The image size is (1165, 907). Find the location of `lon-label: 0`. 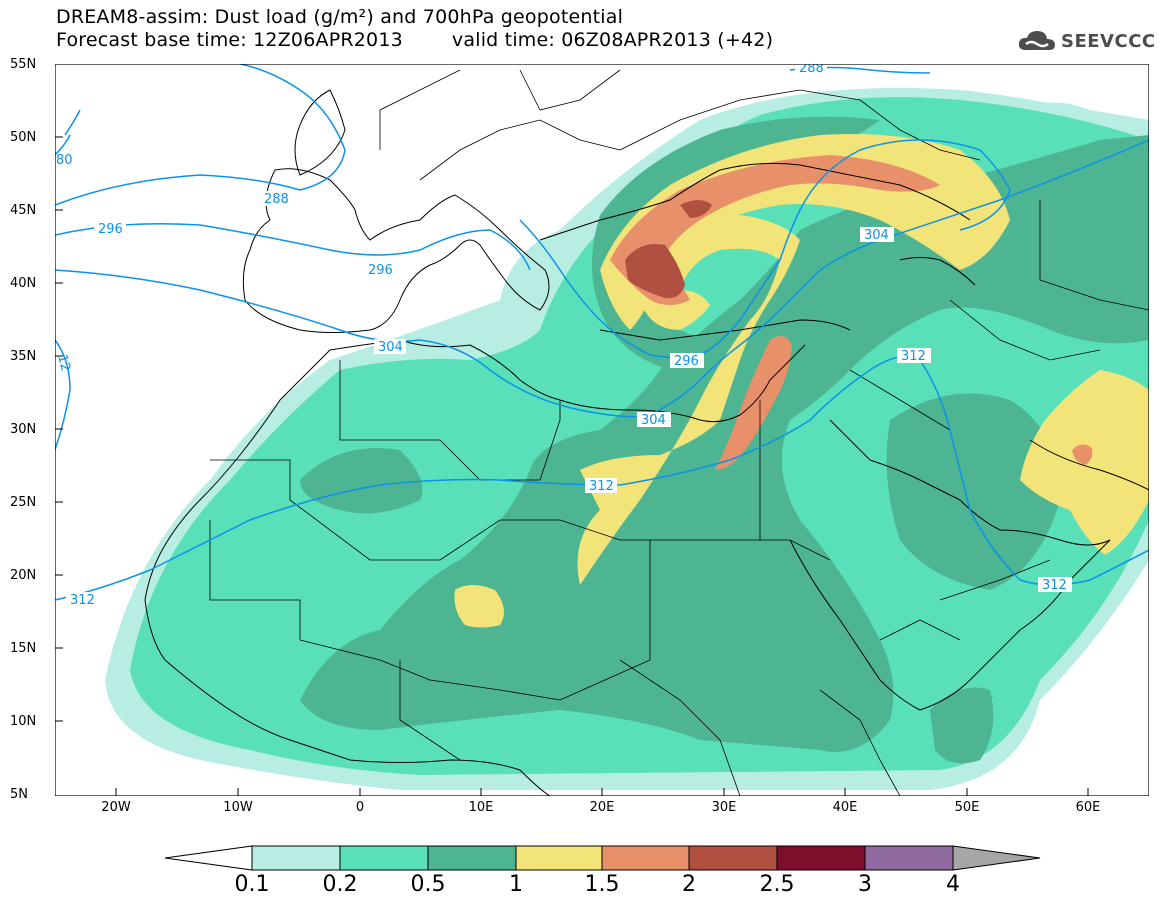

lon-label: 0 is located at coordinates (360, 807).